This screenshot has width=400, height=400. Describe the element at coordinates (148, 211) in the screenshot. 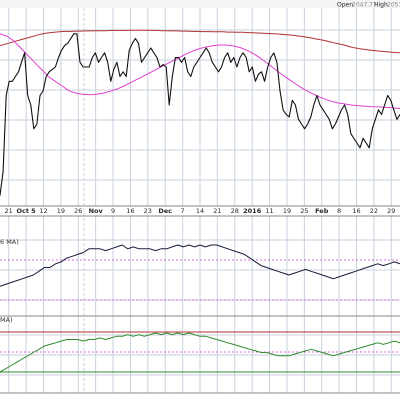

I see `x-tick-label: 23` at that location.